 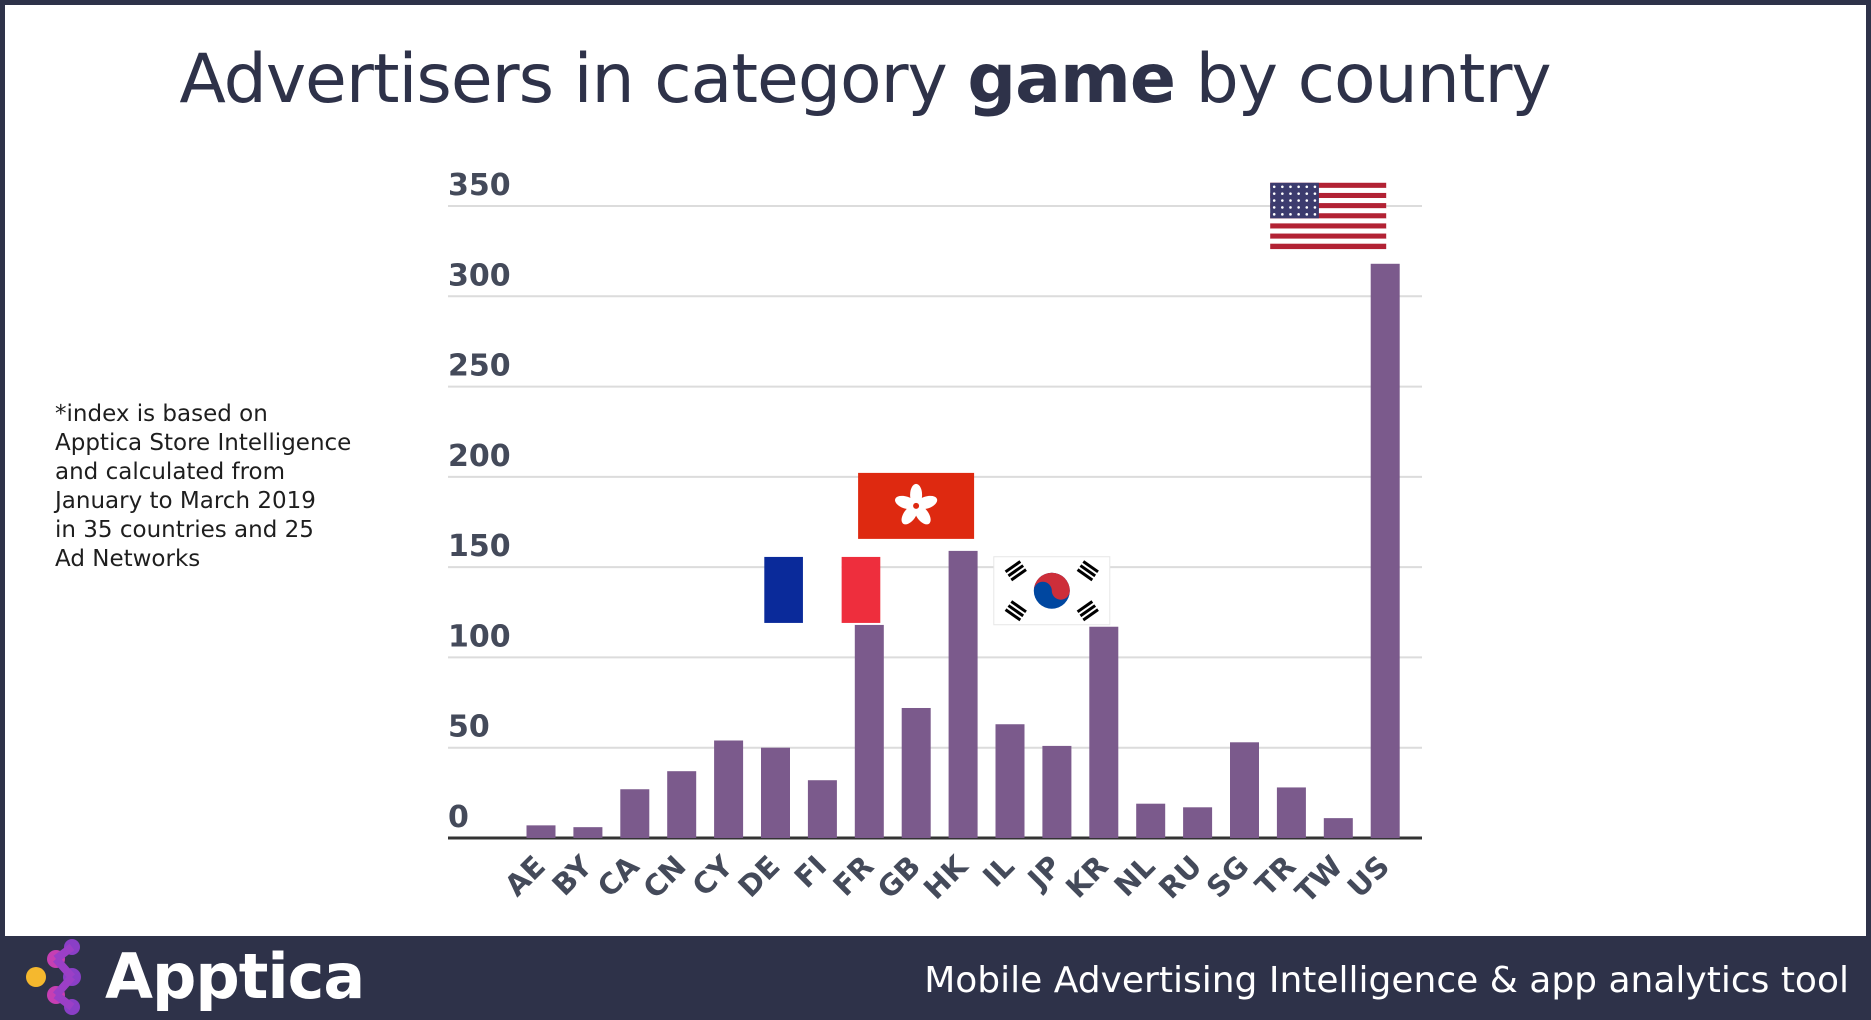 I want to click on y-tick-label: 250, so click(x=479, y=366).